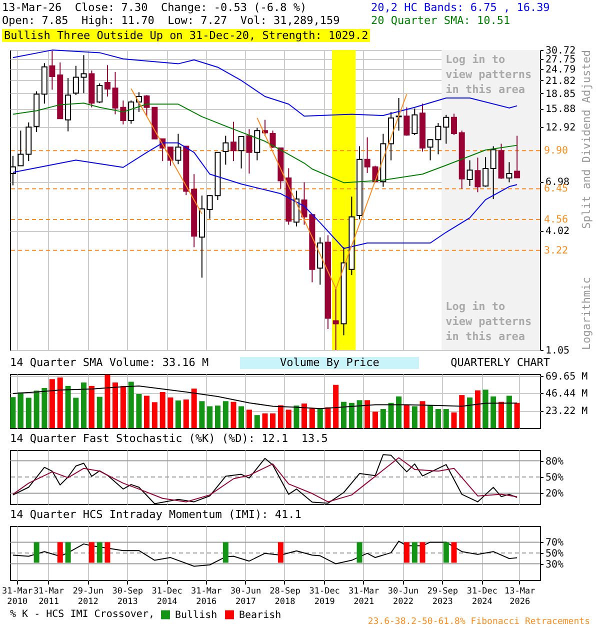 The image size is (600, 640). Describe the element at coordinates (442, 596) in the screenshot. I see `x-tick-label: 29-Sep 2023` at that location.